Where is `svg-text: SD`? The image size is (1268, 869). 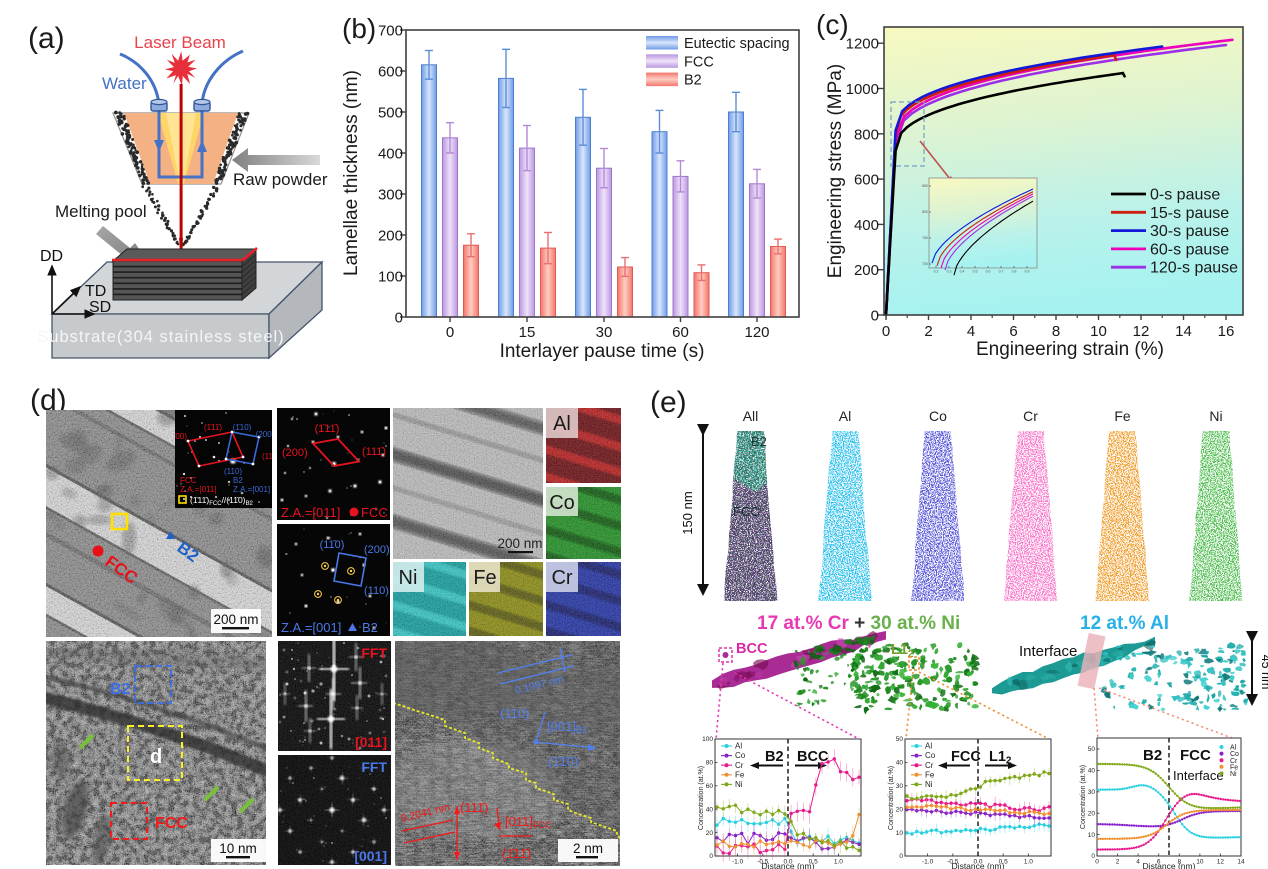
svg-text: SD is located at coordinates (100, 307).